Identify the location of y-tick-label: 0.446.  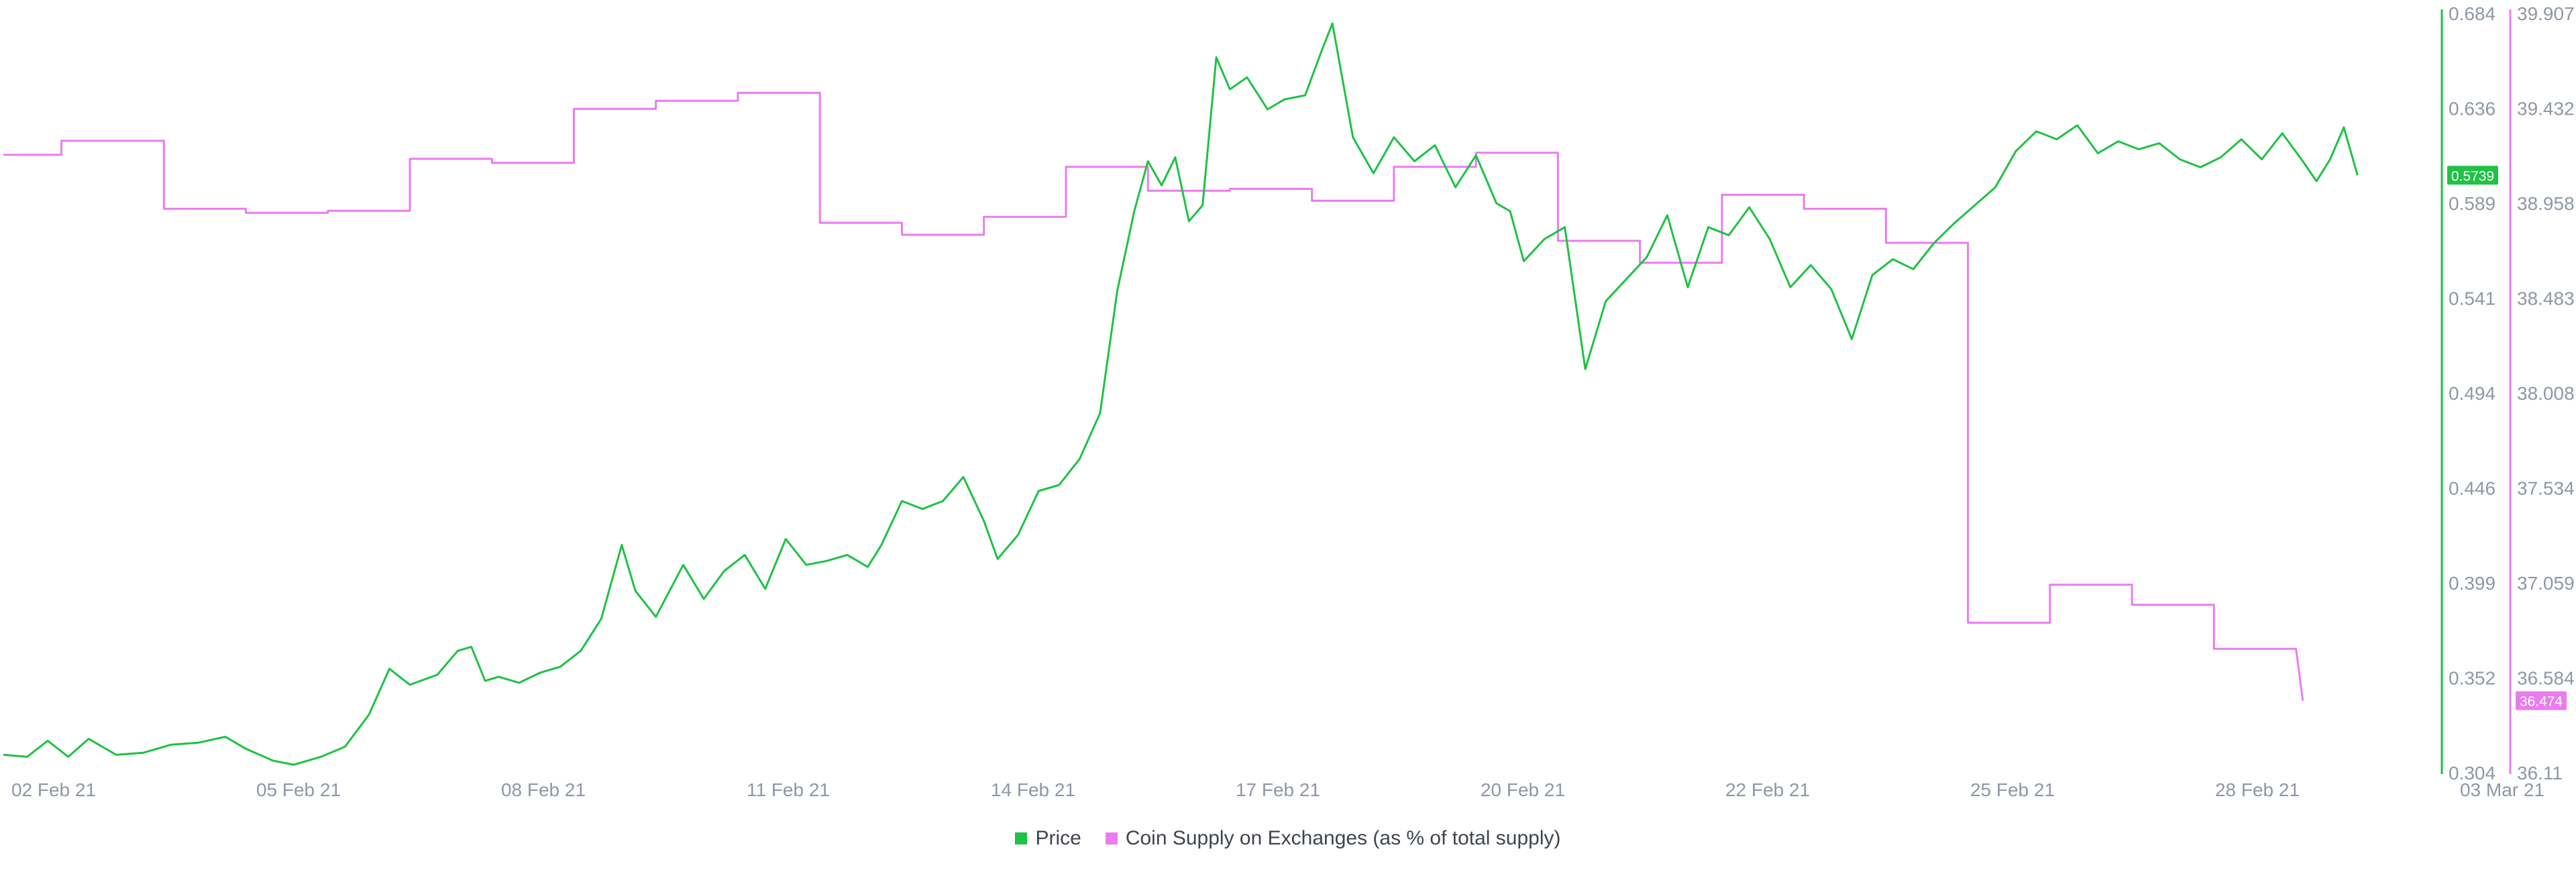
(2472, 489).